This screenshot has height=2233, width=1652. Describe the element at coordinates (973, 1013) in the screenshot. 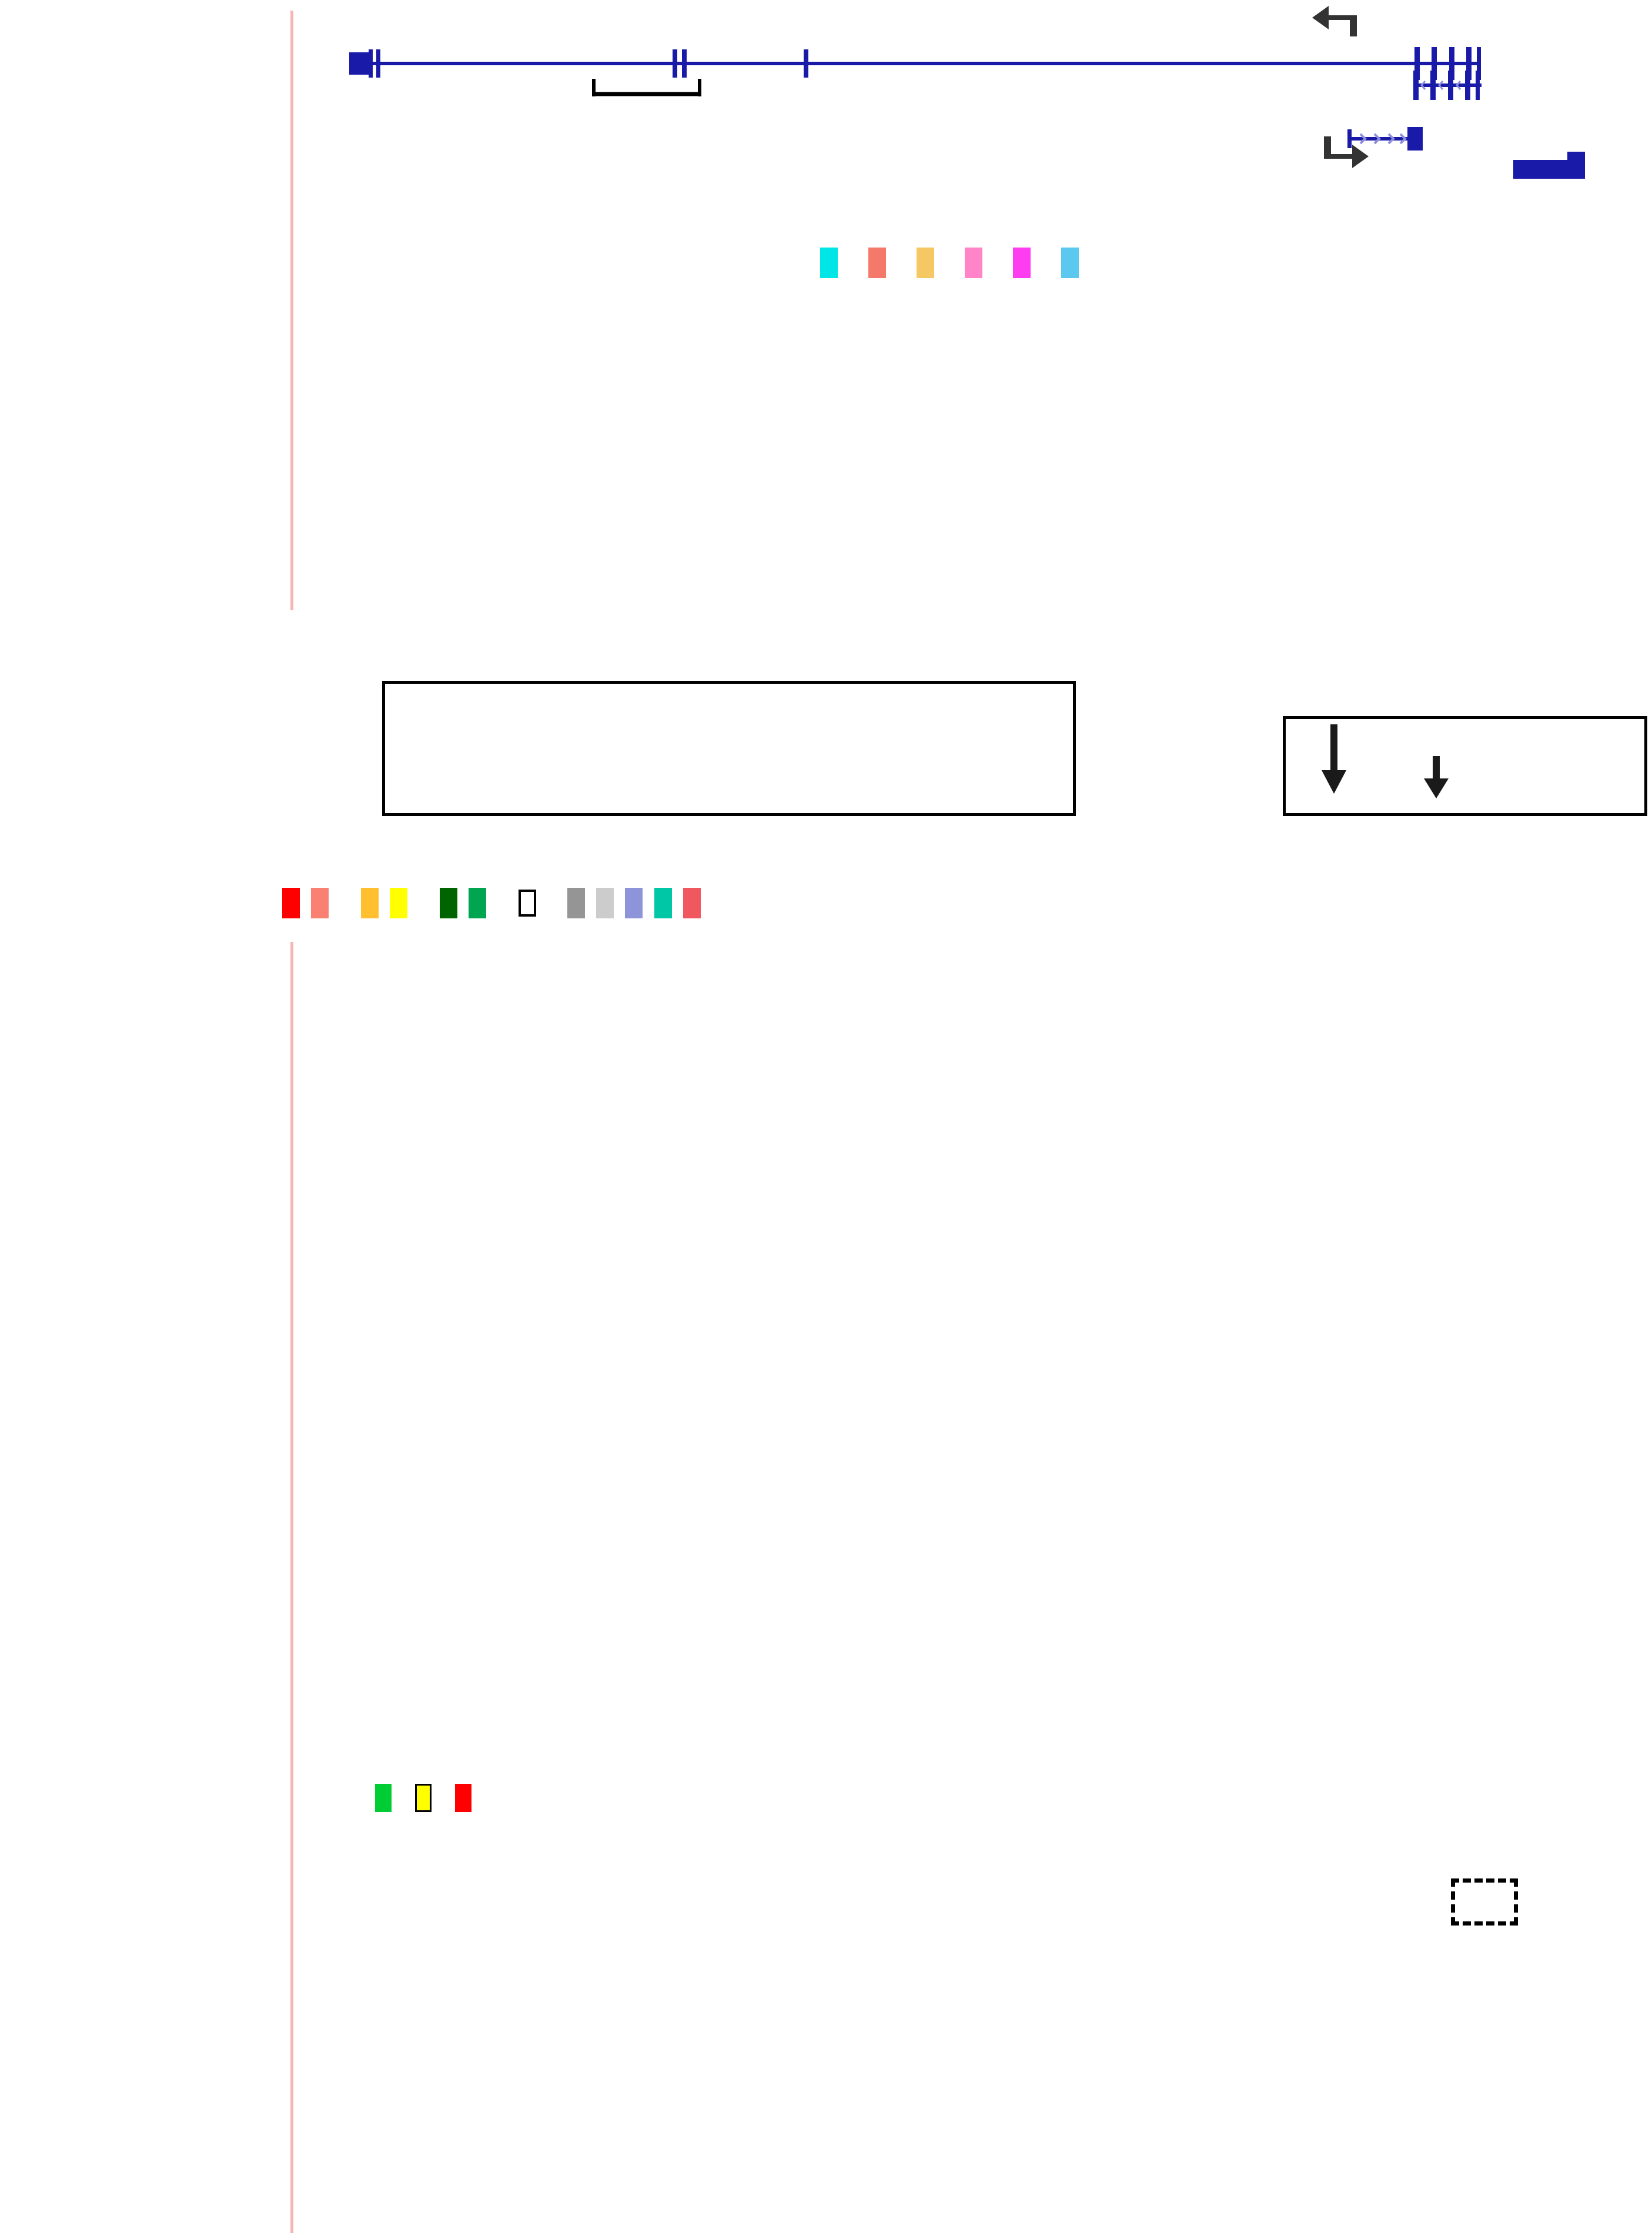

I see `chromatin-track-foreskin-melanoc` at that location.